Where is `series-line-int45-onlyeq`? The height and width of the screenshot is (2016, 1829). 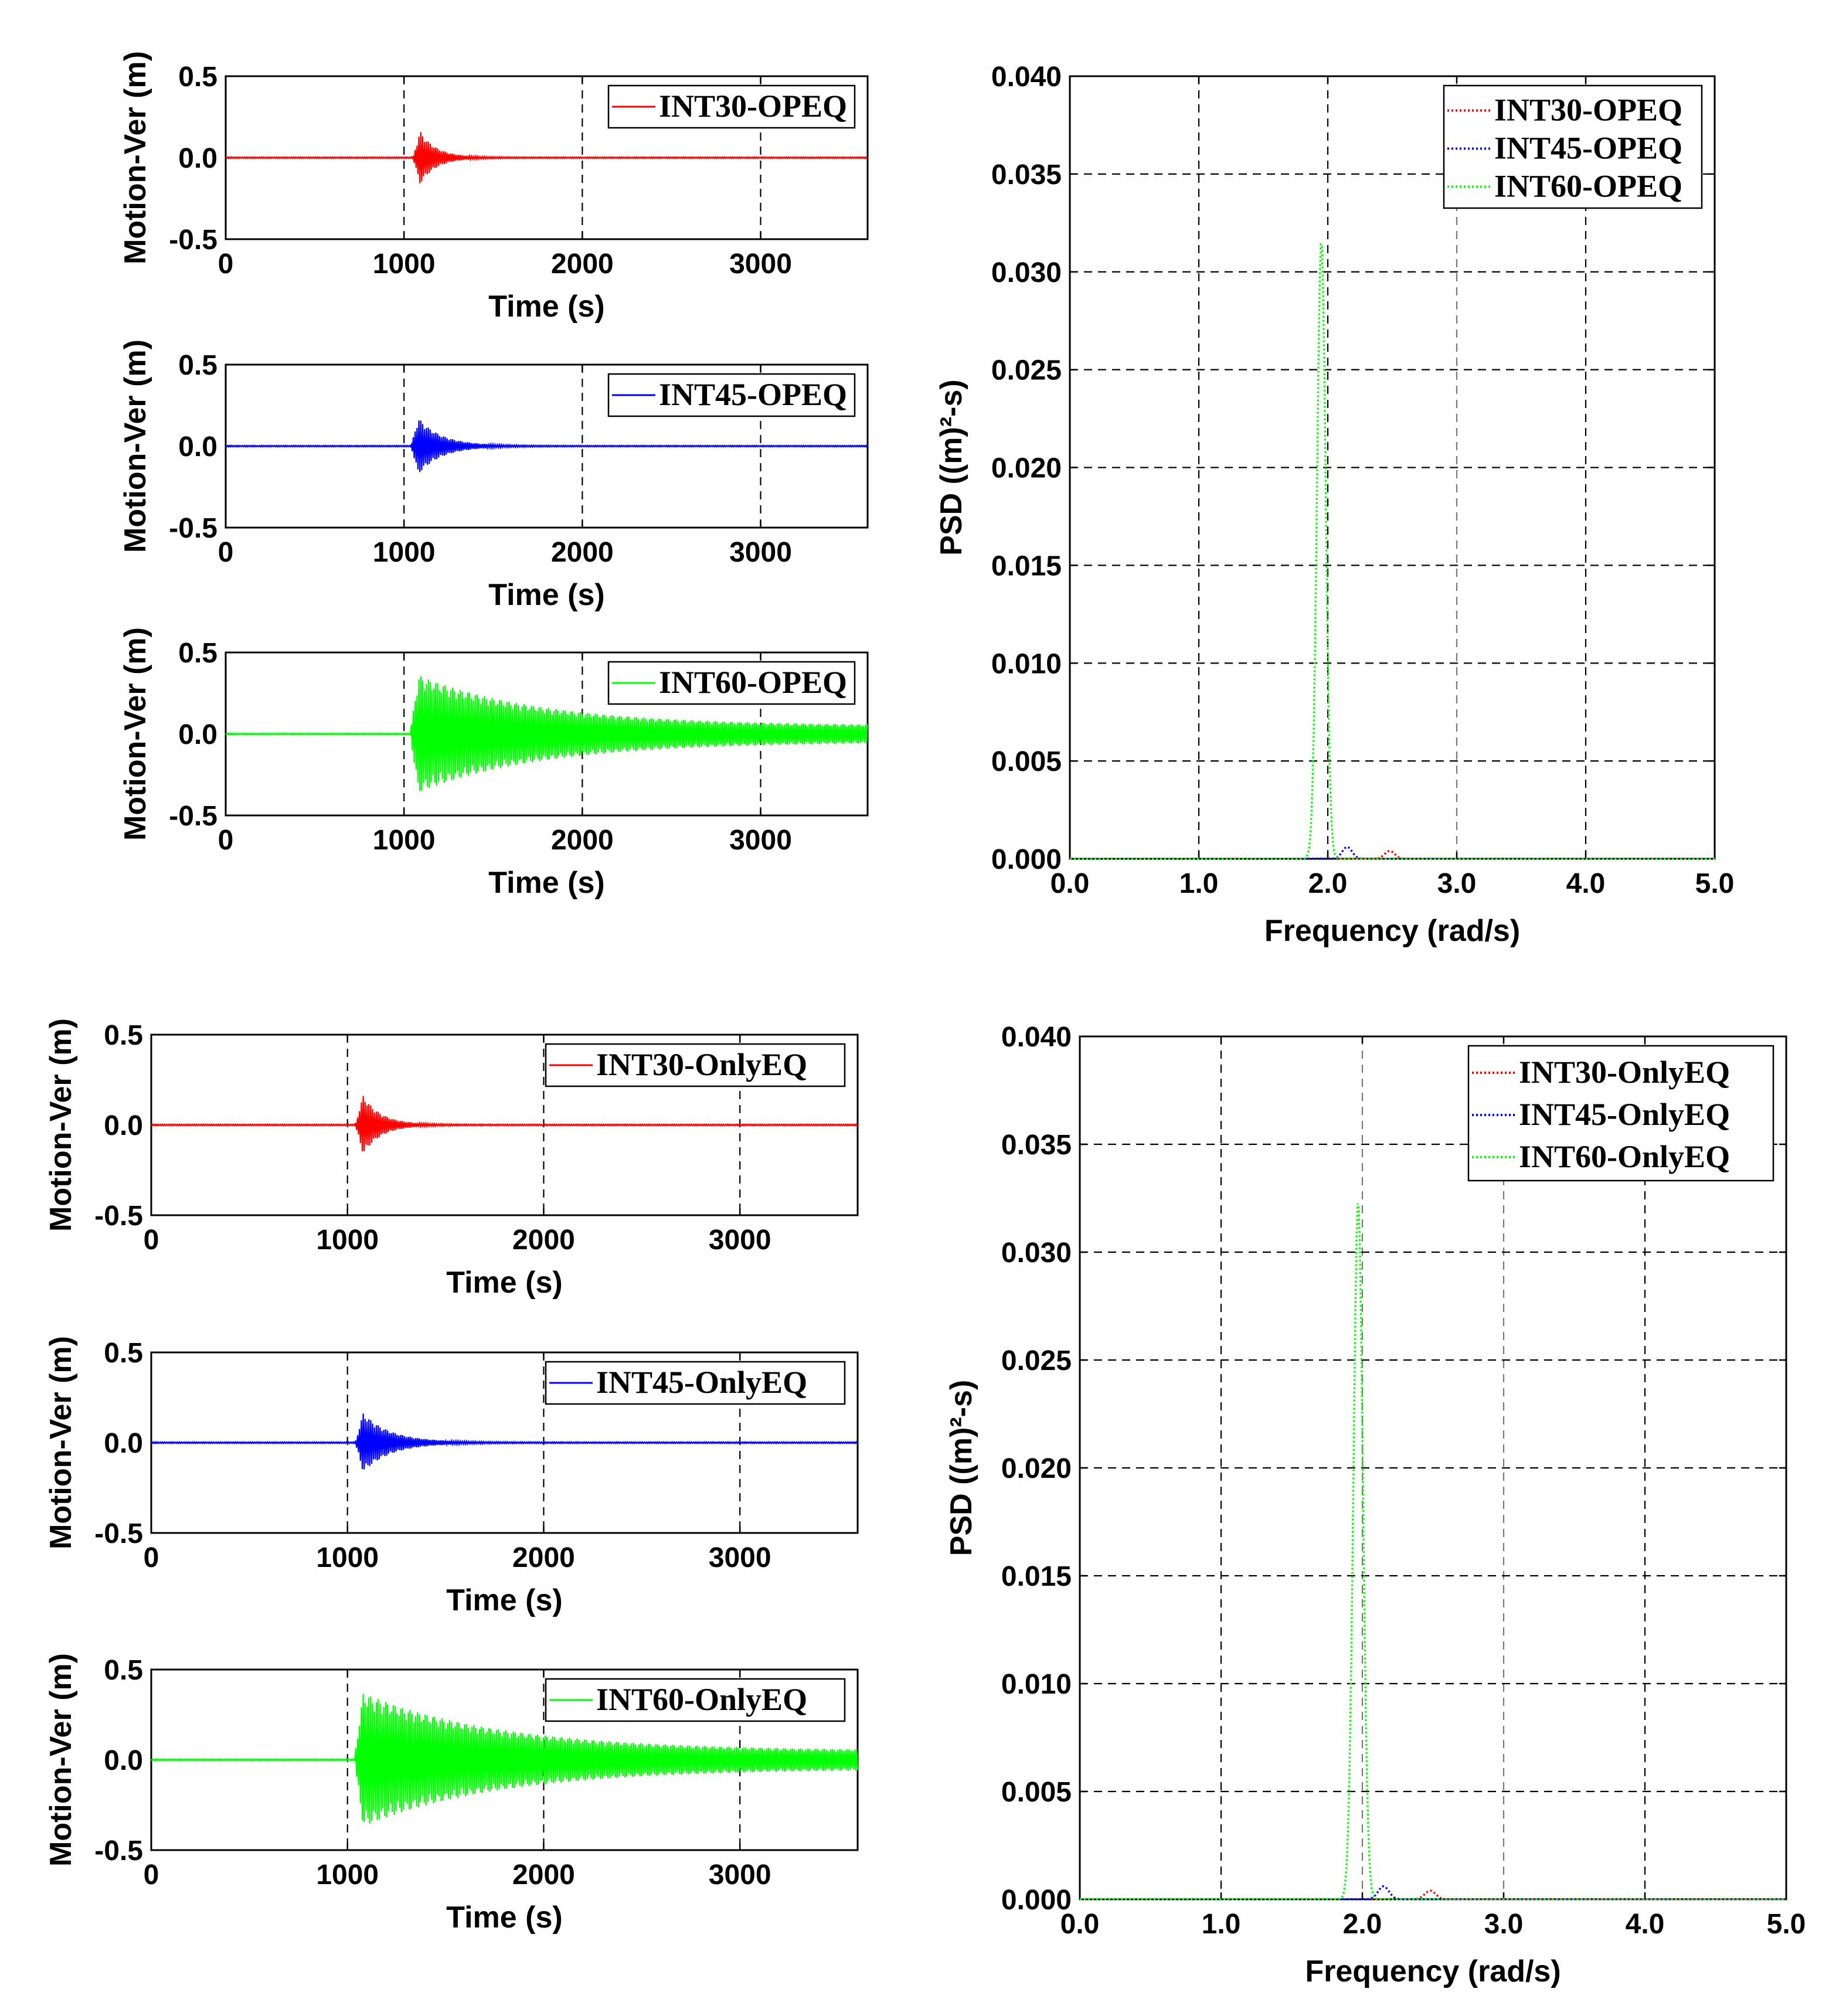 series-line-int45-onlyeq is located at coordinates (505, 1441).